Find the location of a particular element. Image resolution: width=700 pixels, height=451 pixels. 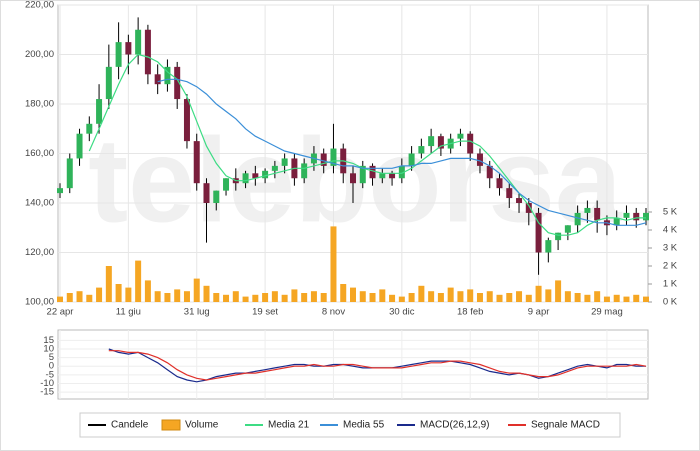

y2-tick-label: 3 K is located at coordinates (670, 248).